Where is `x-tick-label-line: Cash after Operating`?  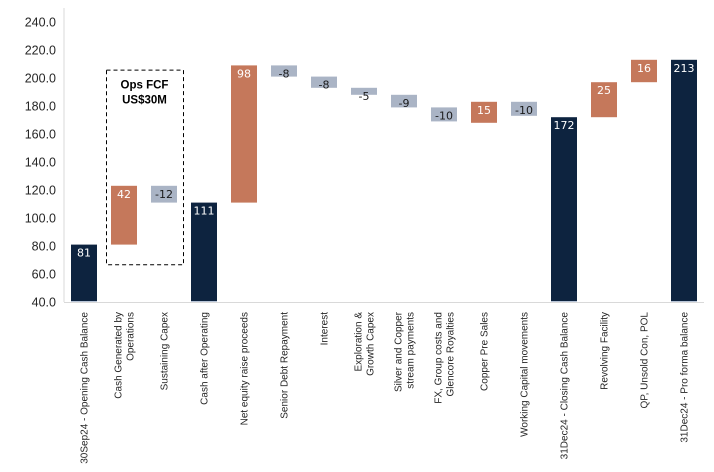 x-tick-label-line: Cash after Operating is located at coordinates (205, 358).